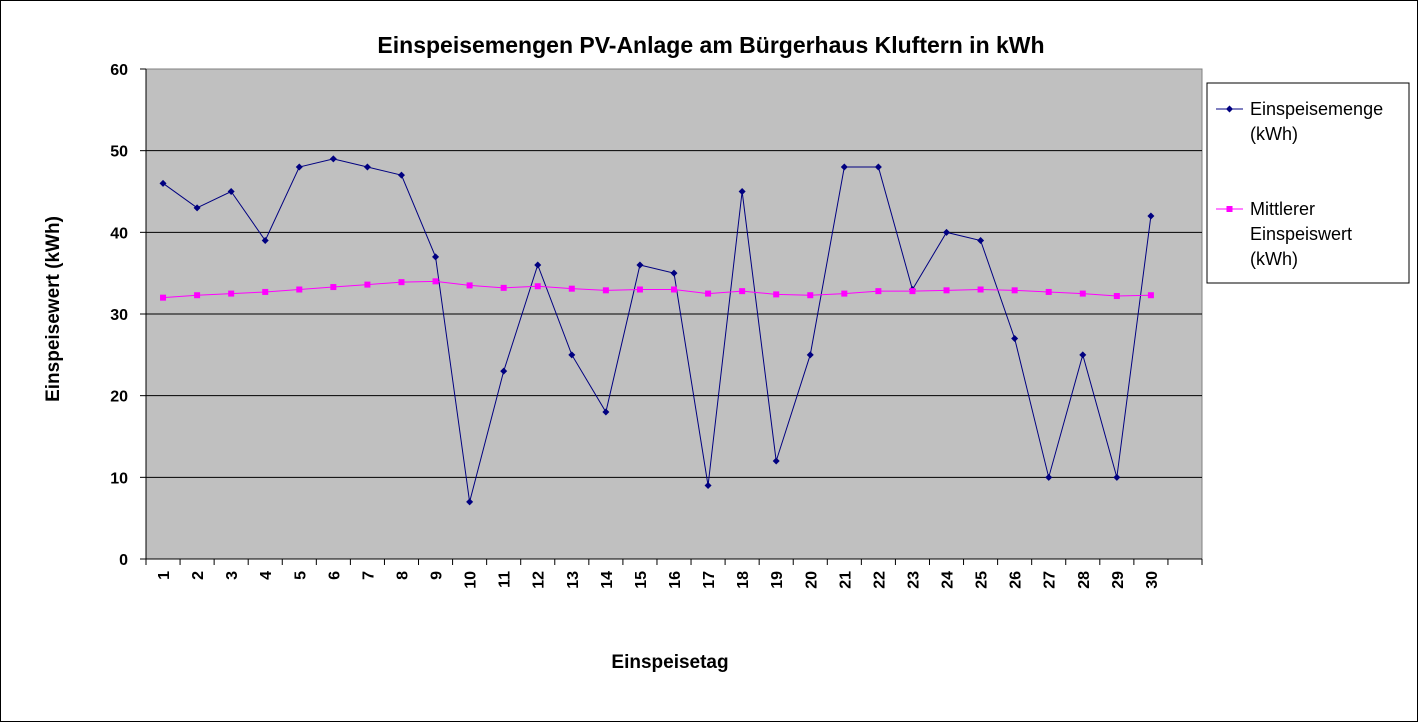 The height and width of the screenshot is (723, 1418). I want to click on x-tick-label: 26, so click(1016, 580).